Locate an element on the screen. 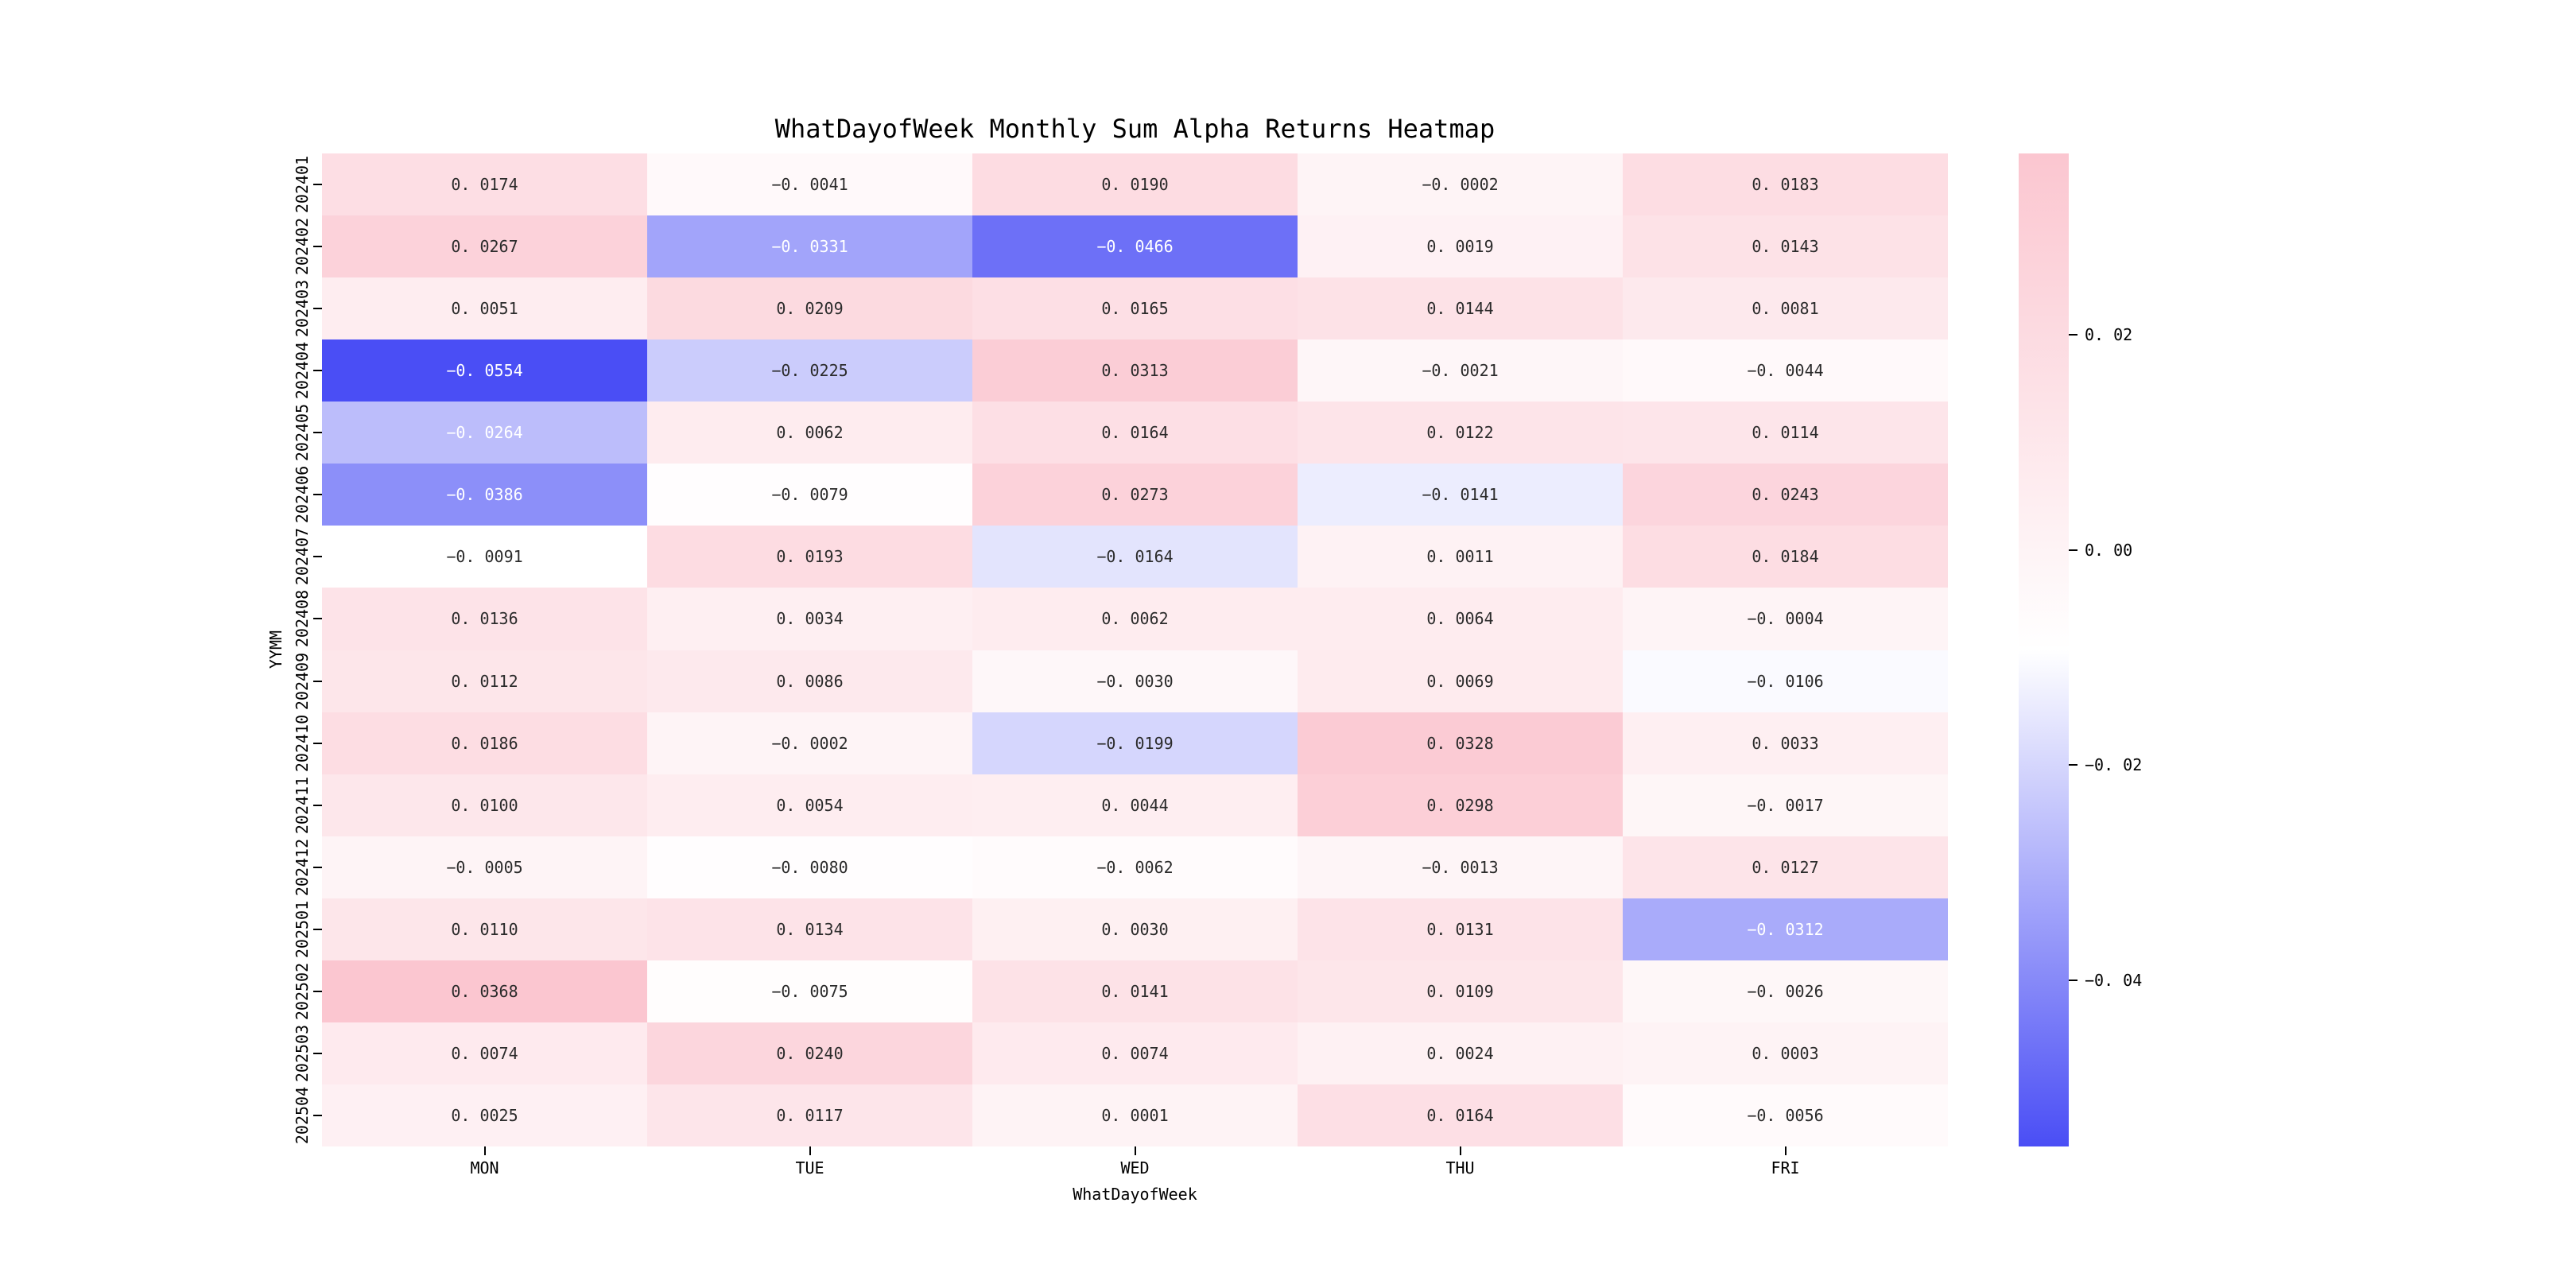 The width and height of the screenshot is (2576, 1288). colorbar-tick-label: 0. 02 is located at coordinates (2109, 334).